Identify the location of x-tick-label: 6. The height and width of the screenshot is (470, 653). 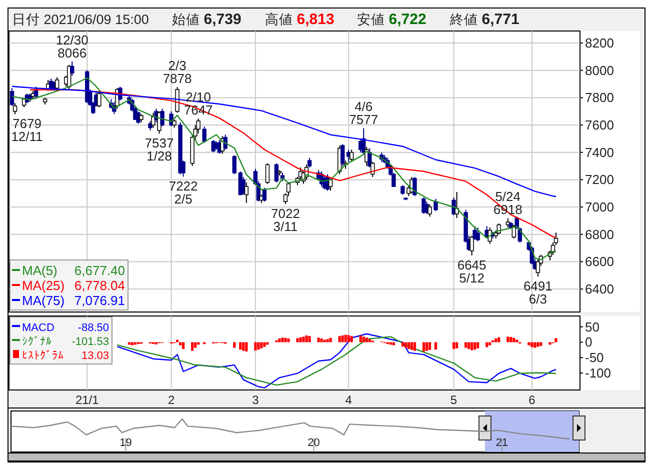
(532, 400).